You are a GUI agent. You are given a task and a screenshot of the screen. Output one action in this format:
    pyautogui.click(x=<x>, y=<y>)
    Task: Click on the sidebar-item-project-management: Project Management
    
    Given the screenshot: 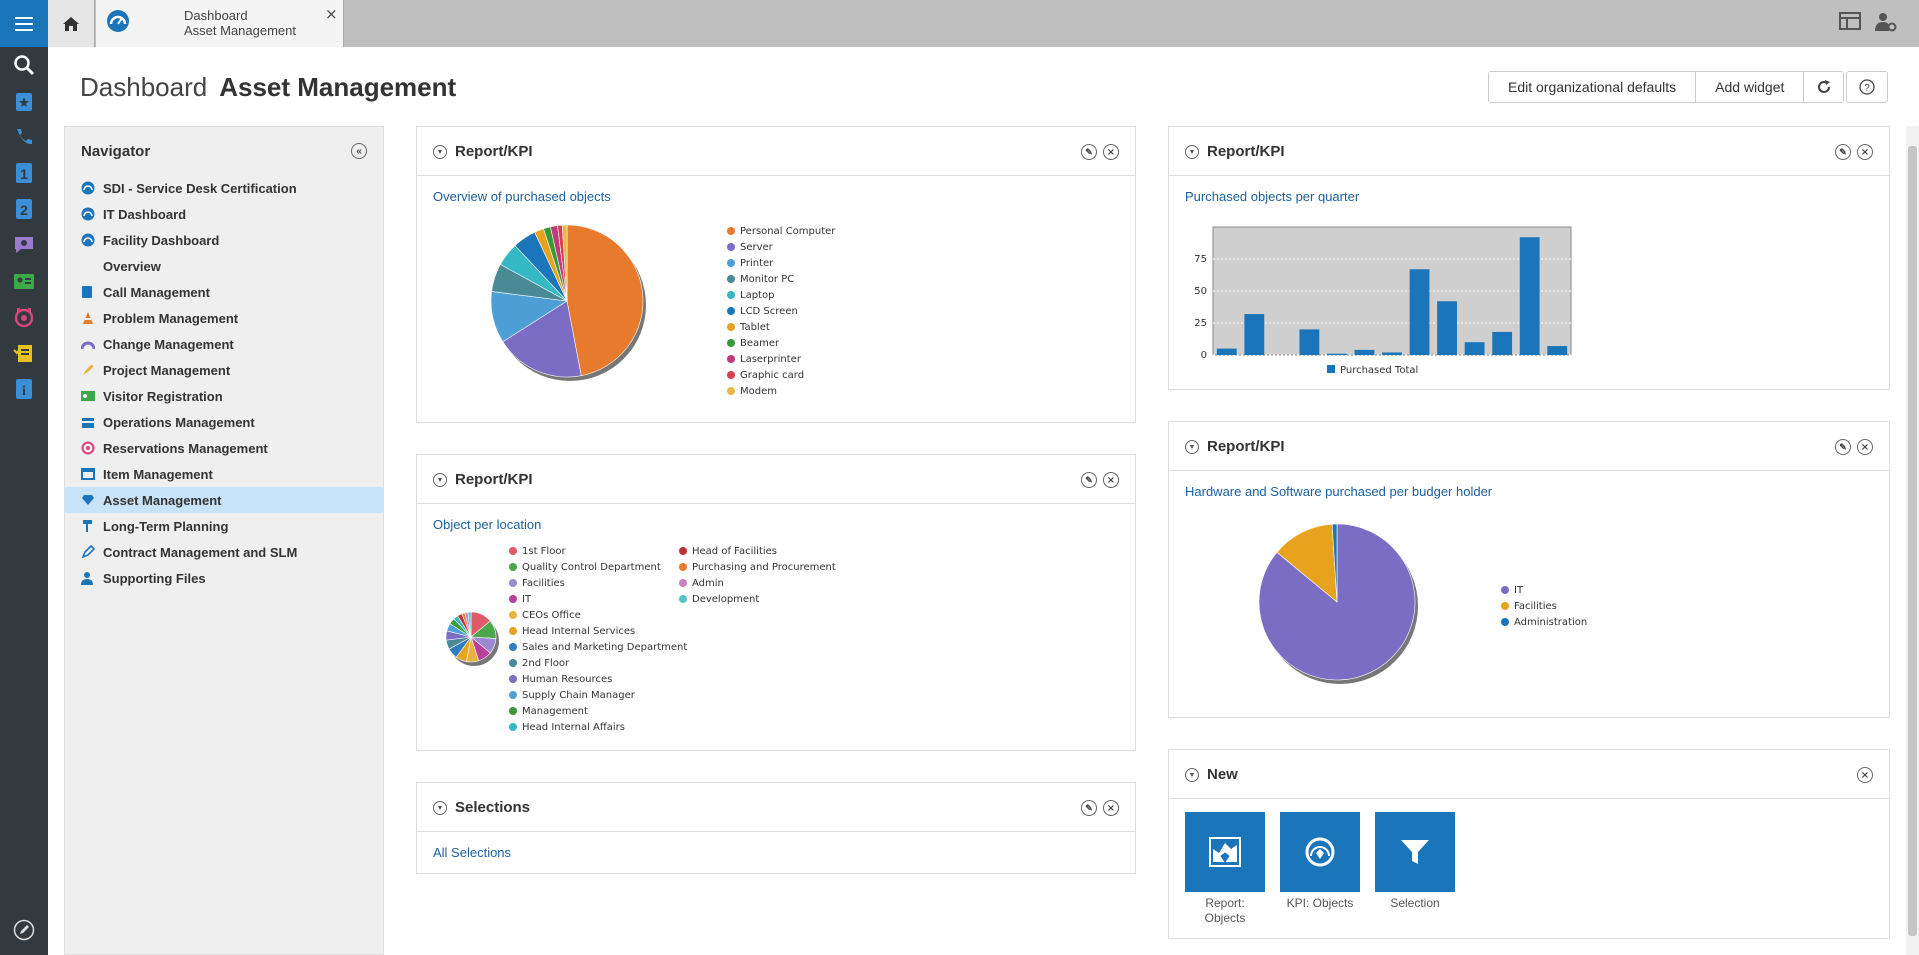 What is the action you would take?
    pyautogui.click(x=224, y=370)
    